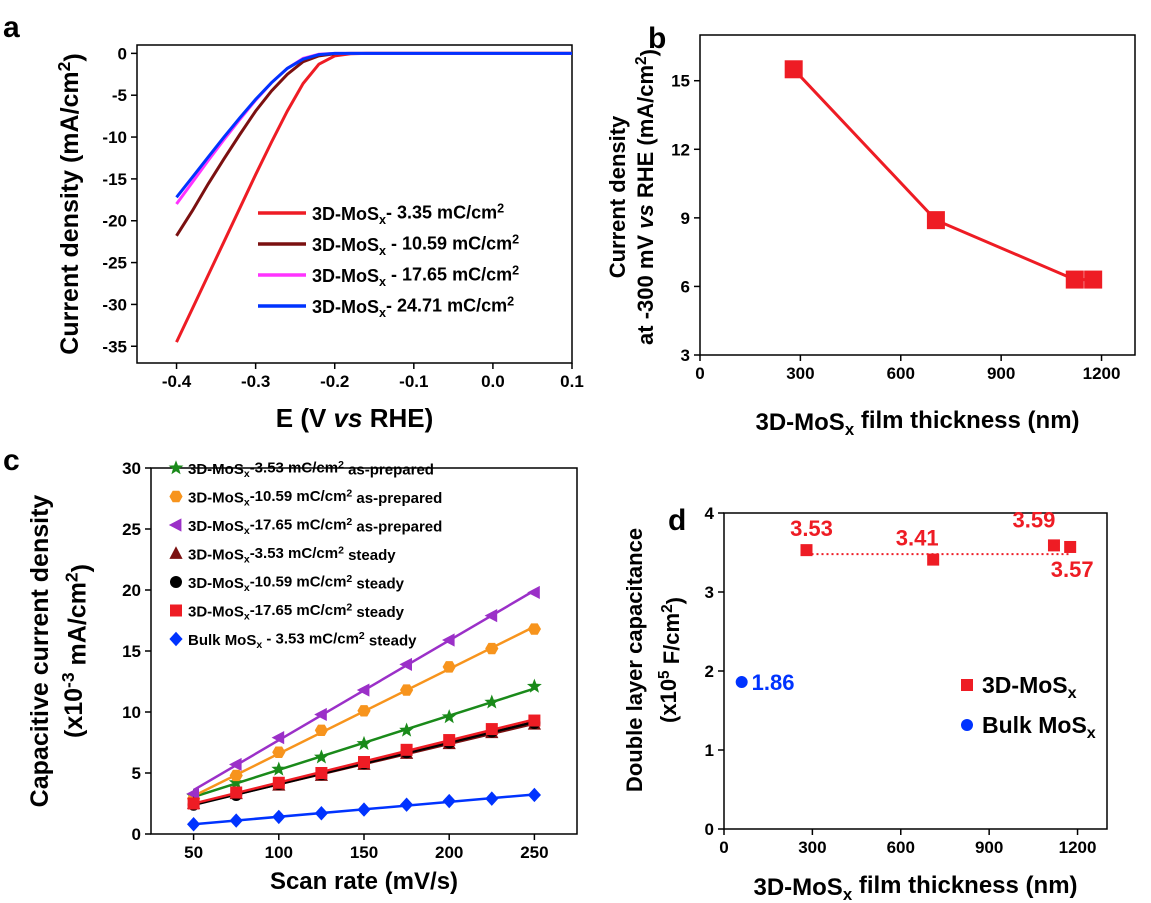  I want to click on legend-label: 3D-MoSx- 24.71 mC/cm2​, so click(413, 307).